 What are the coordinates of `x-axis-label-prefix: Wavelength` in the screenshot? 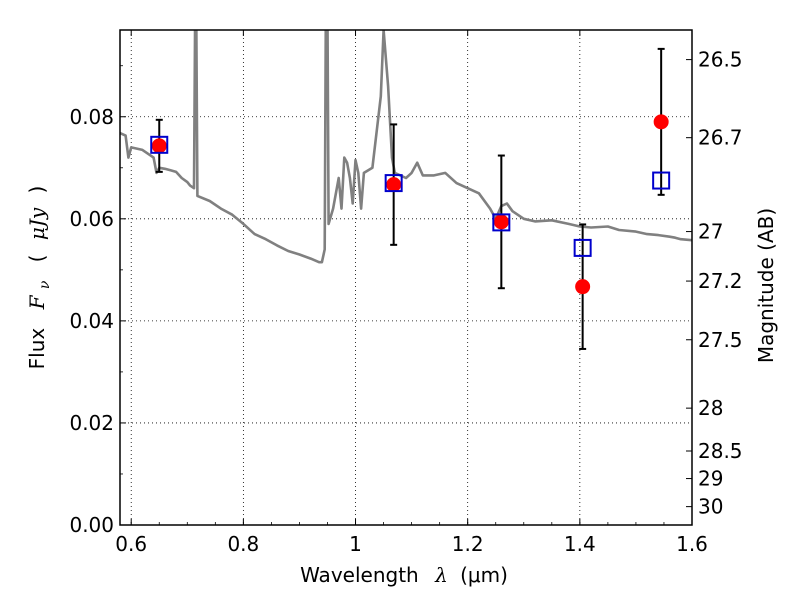 It's located at (359, 575).